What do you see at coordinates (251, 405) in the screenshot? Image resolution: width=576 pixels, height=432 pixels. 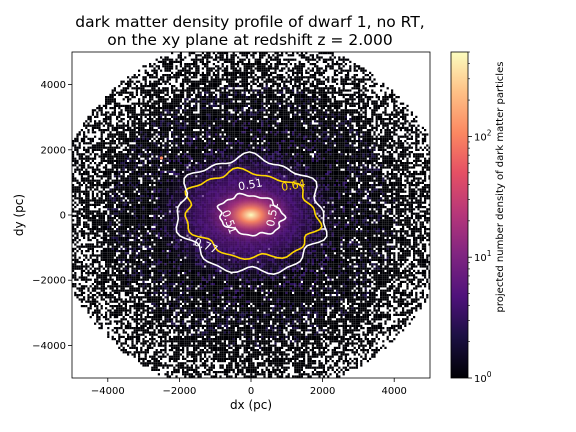 I see `x-axis-label: dx (pc)` at bounding box center [251, 405].